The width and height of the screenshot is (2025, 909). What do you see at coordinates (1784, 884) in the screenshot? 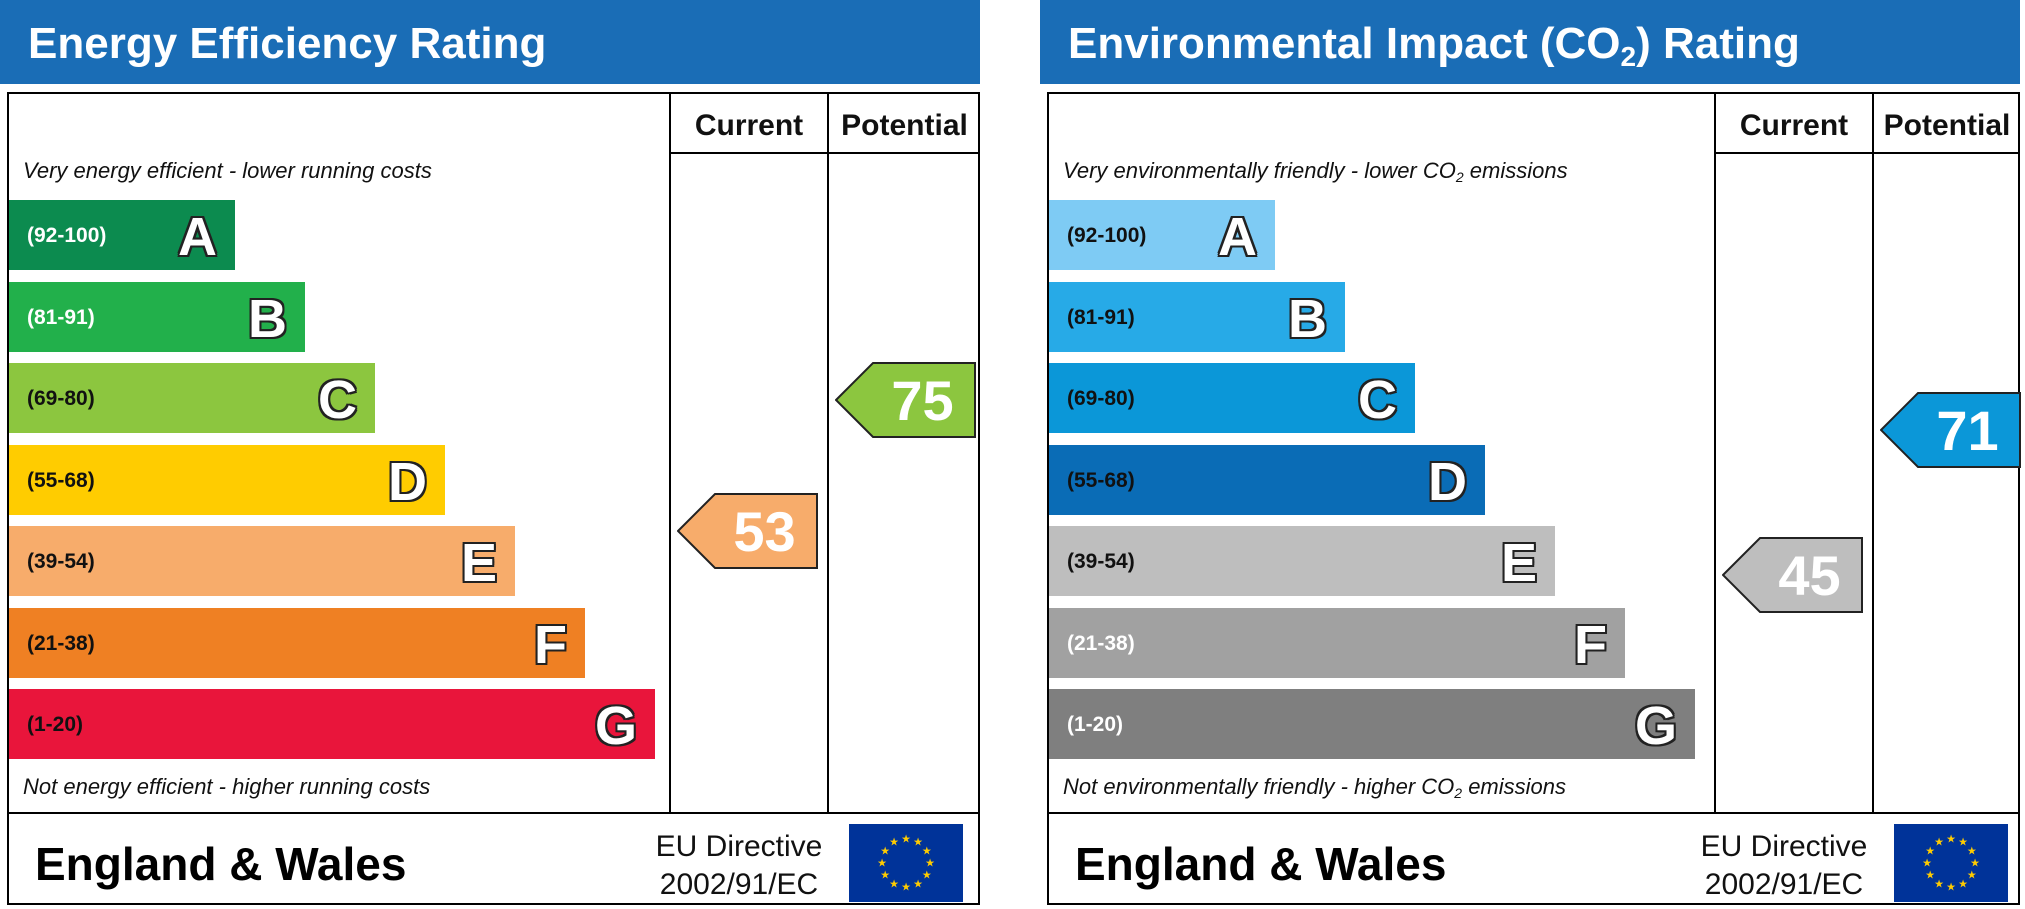
I see `directive-line-2: 2002/91/EC` at bounding box center [1784, 884].